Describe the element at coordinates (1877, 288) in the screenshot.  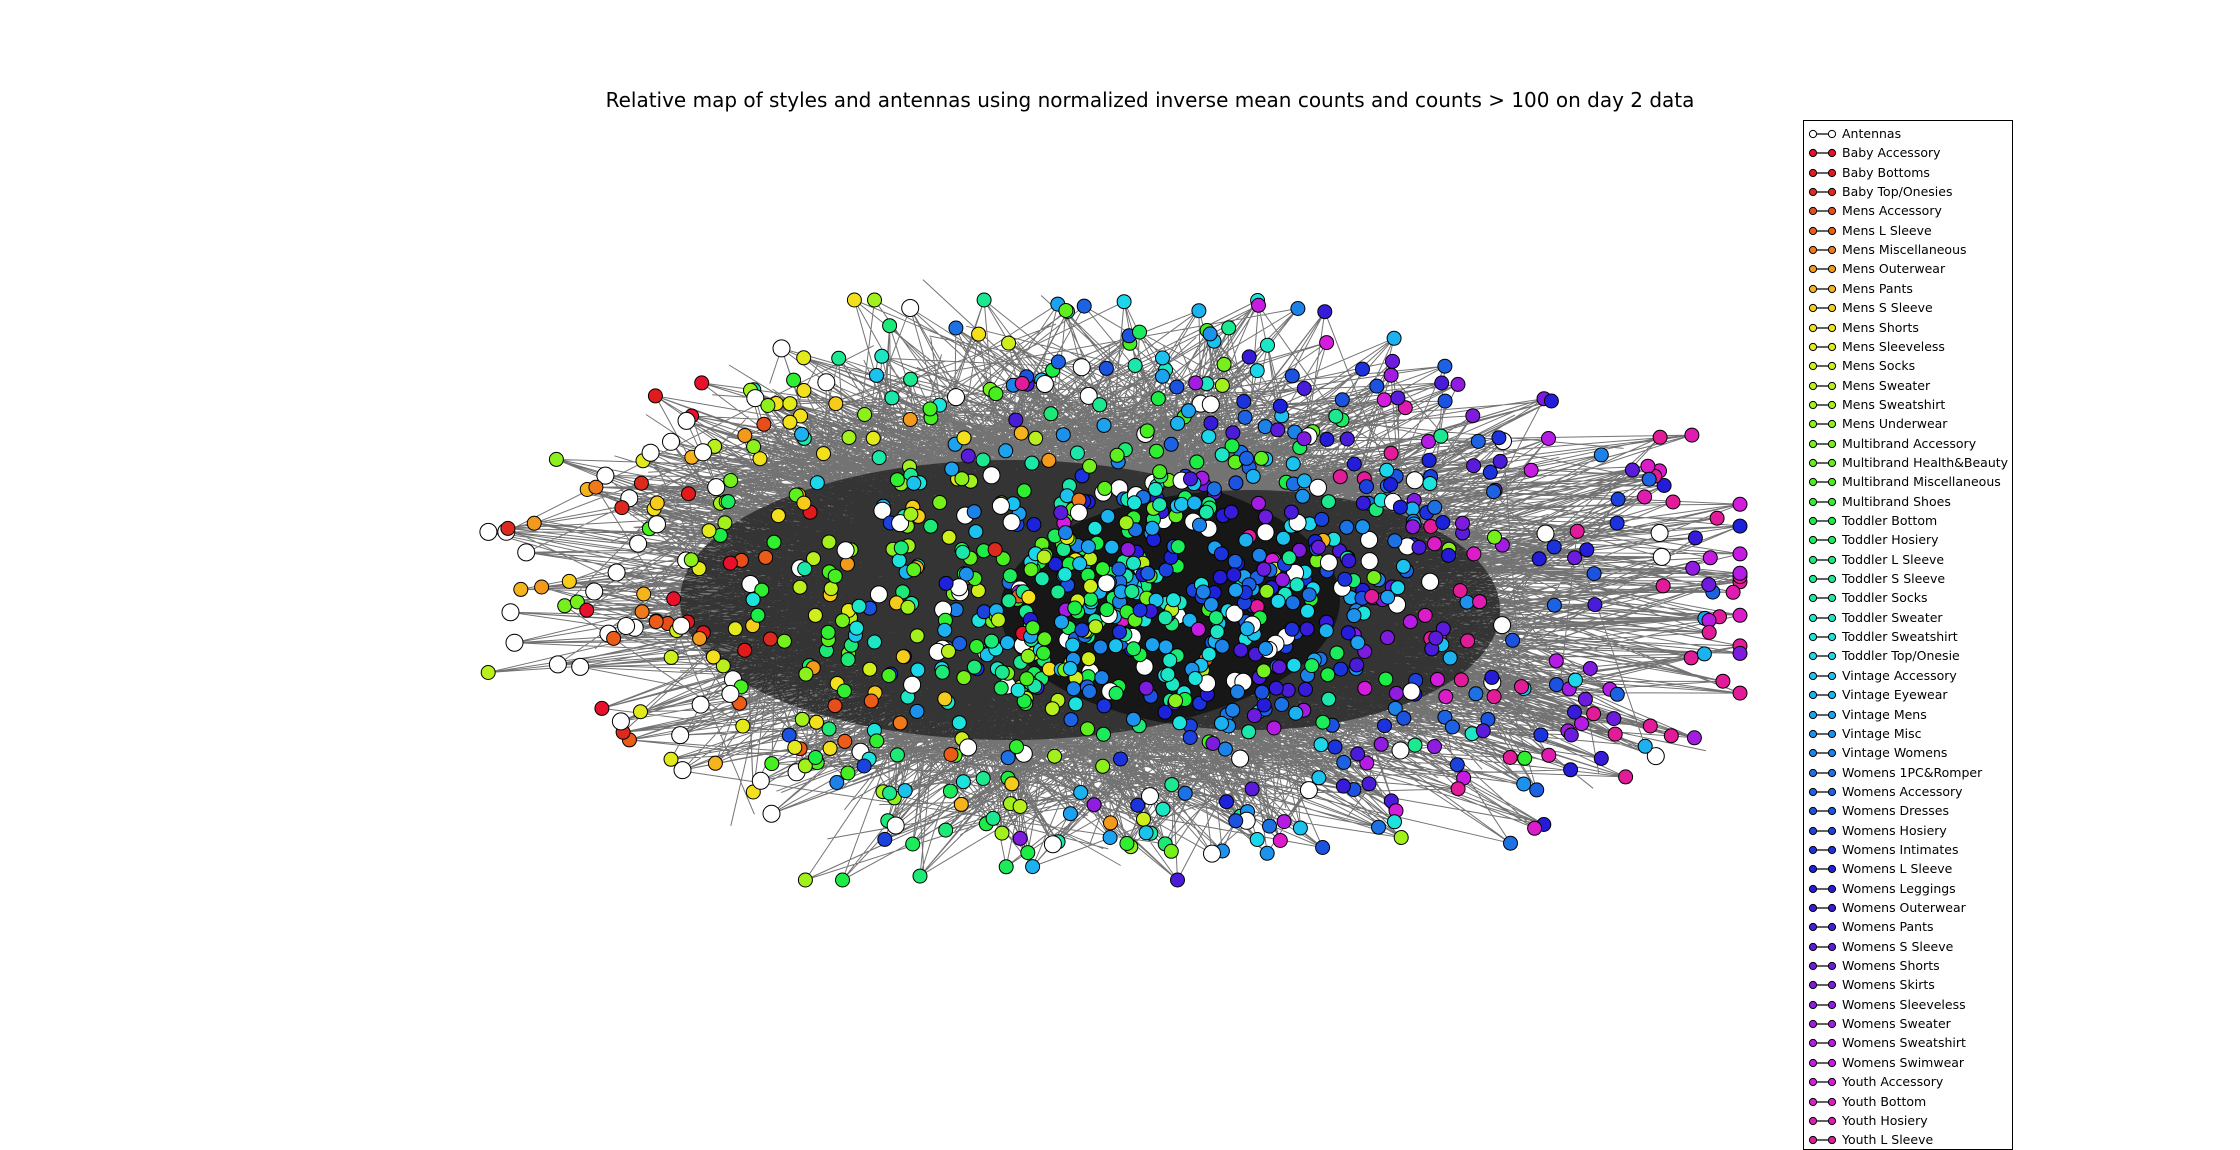
I see `legend-label: Mens Pants` at that location.